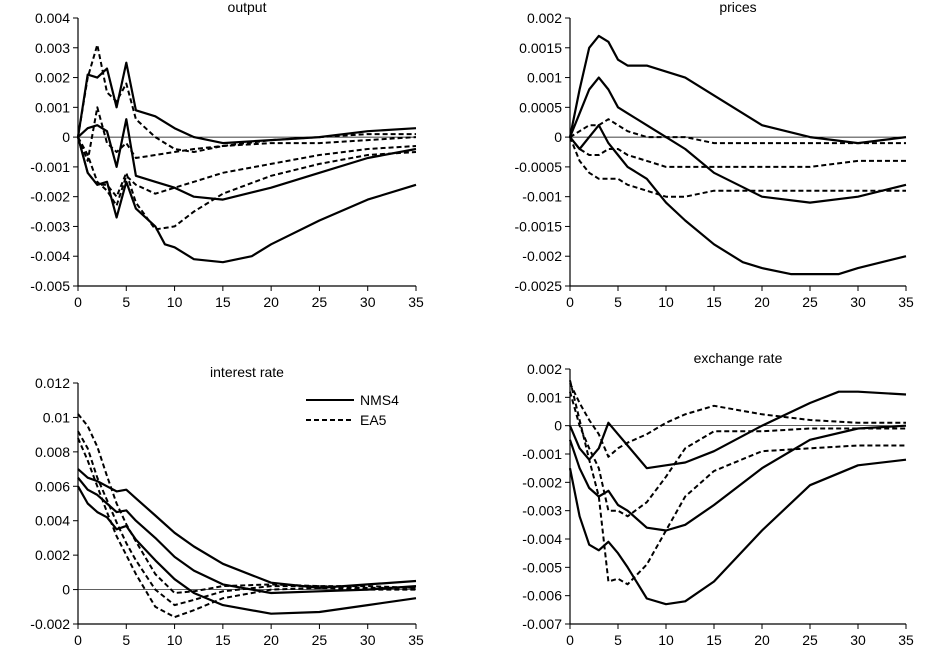  What do you see at coordinates (373, 420) in the screenshot?
I see `legend-label: EA5` at bounding box center [373, 420].